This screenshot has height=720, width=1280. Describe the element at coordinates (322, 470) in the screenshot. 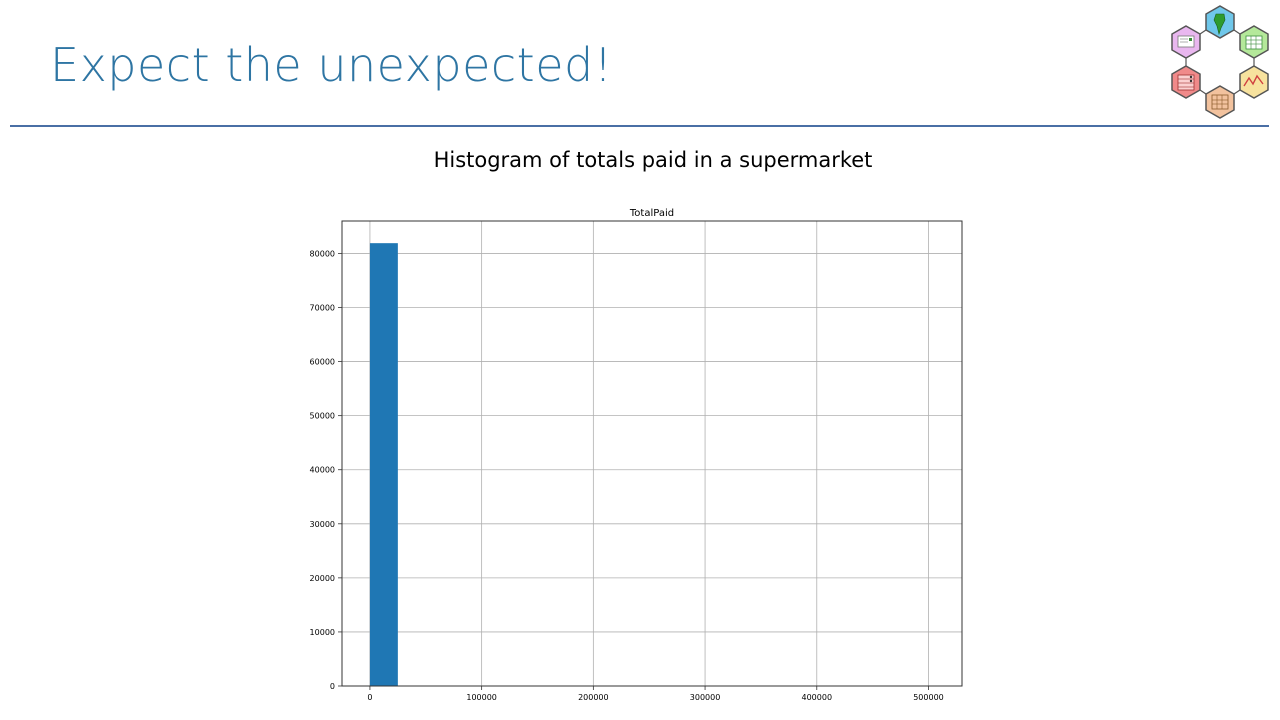

I see `y-tick-label: 40000` at that location.